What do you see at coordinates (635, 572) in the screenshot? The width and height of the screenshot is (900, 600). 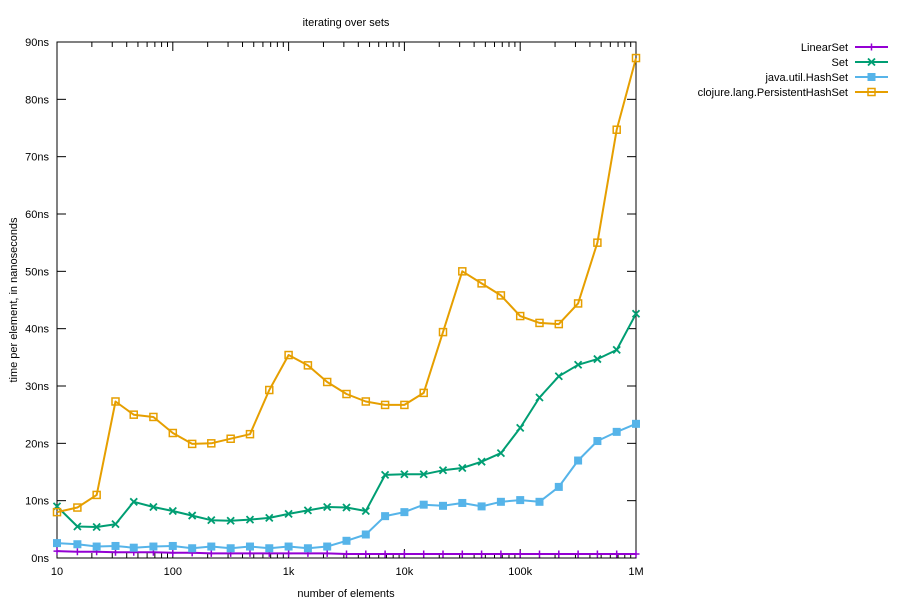 I see `x-tick-label: 1M` at bounding box center [635, 572].